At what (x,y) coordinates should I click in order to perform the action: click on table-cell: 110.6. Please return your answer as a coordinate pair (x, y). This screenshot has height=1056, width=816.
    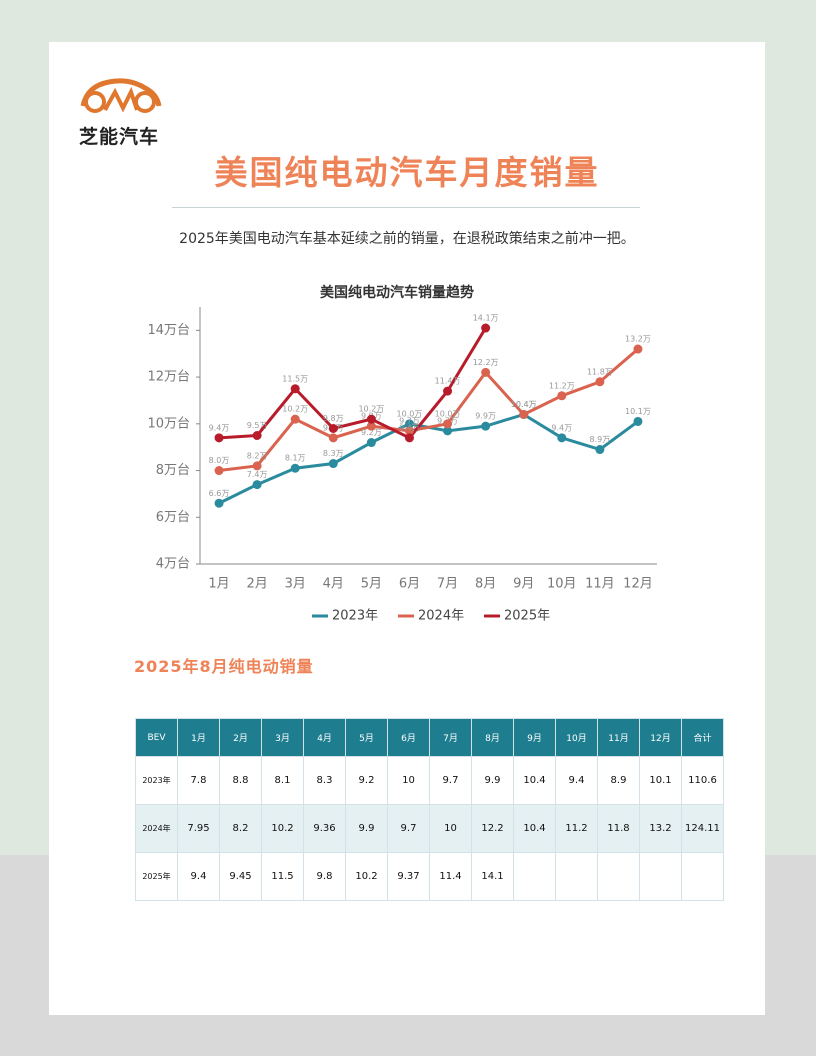
    Looking at the image, I should click on (702, 780).